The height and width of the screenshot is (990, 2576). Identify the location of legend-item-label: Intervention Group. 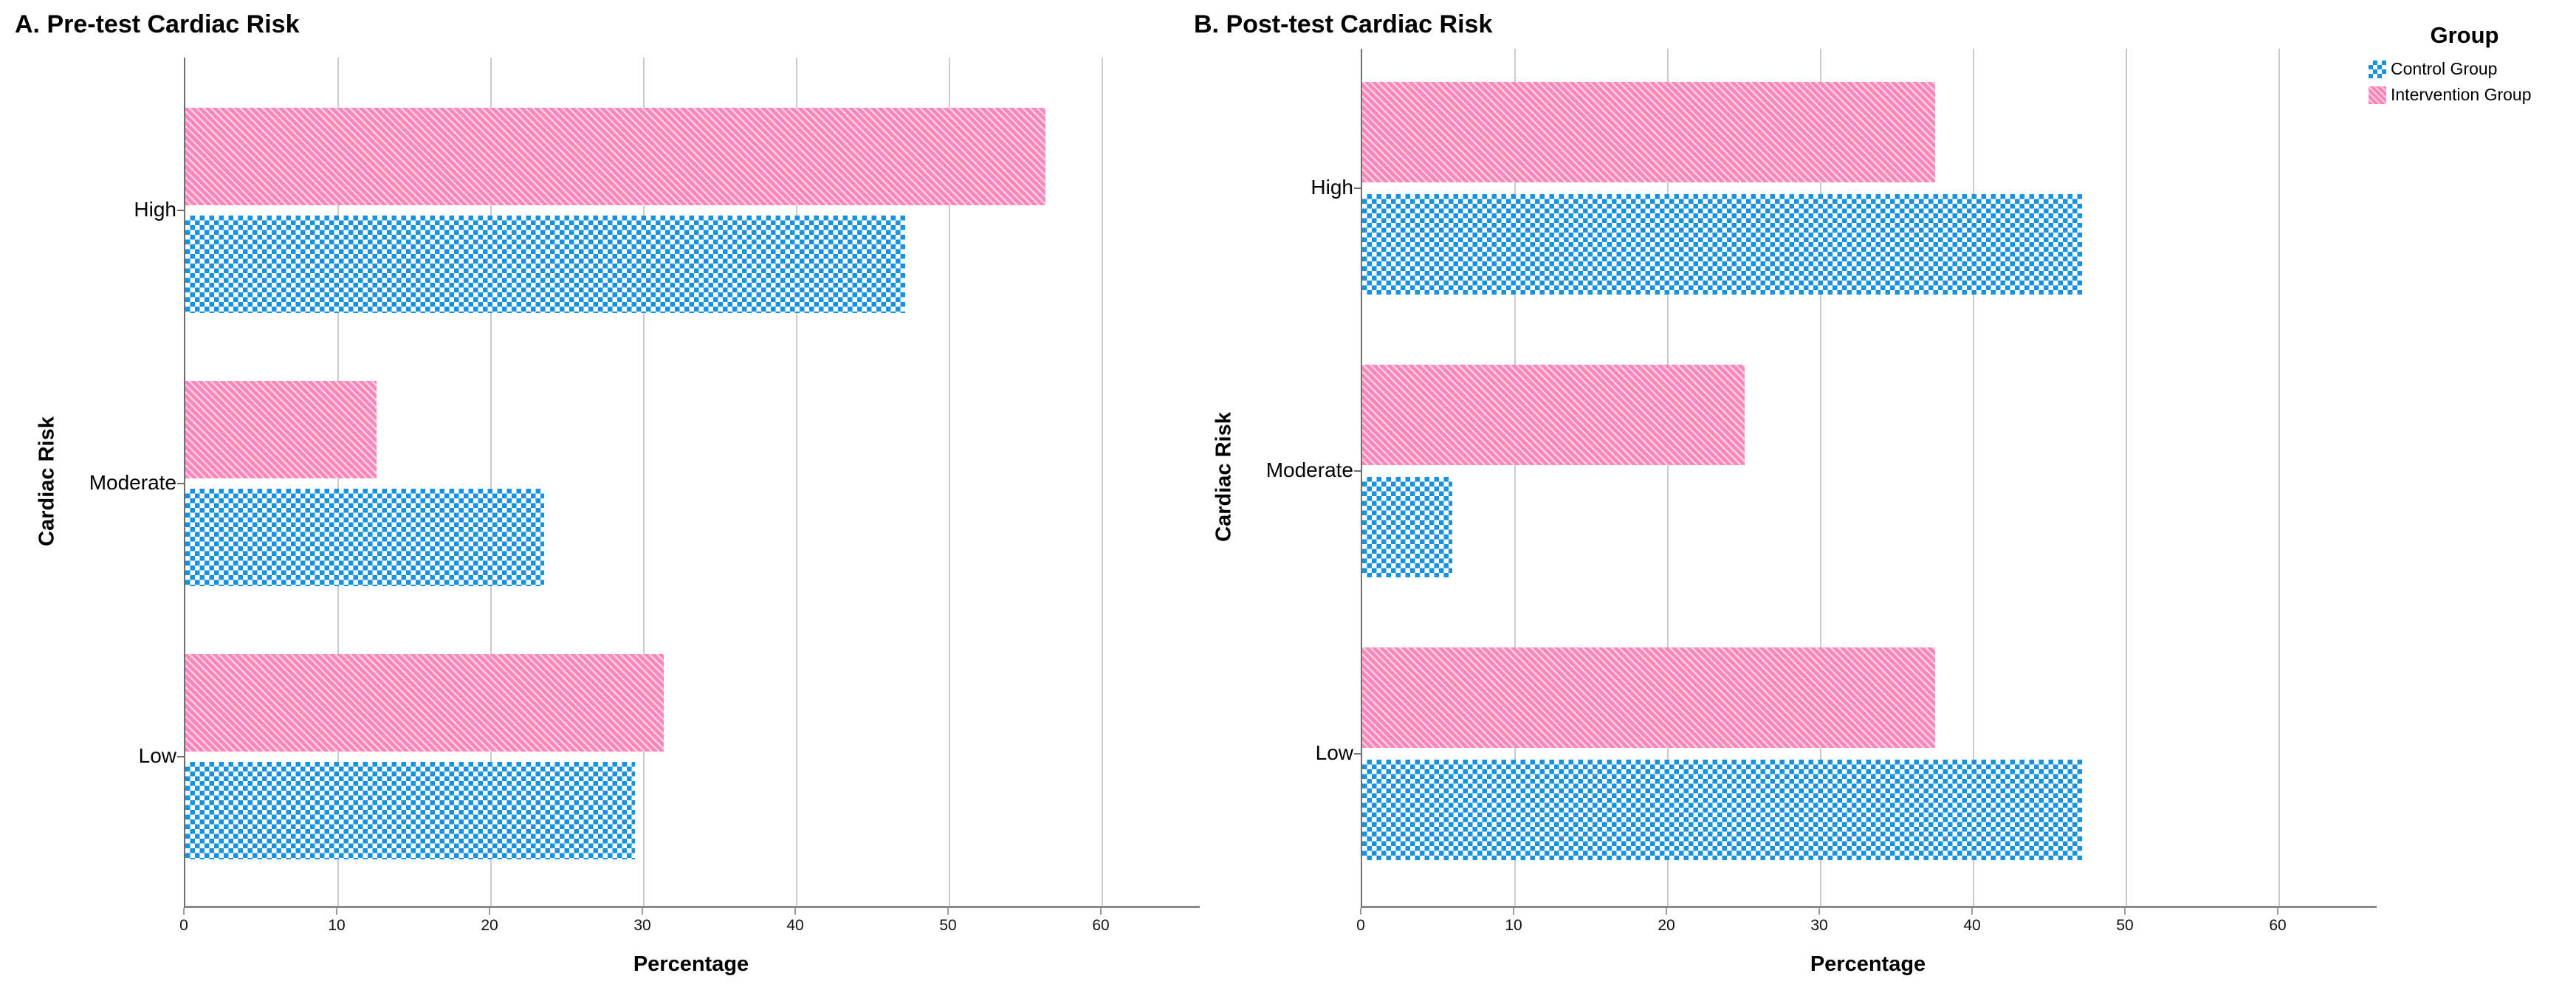
(2461, 94).